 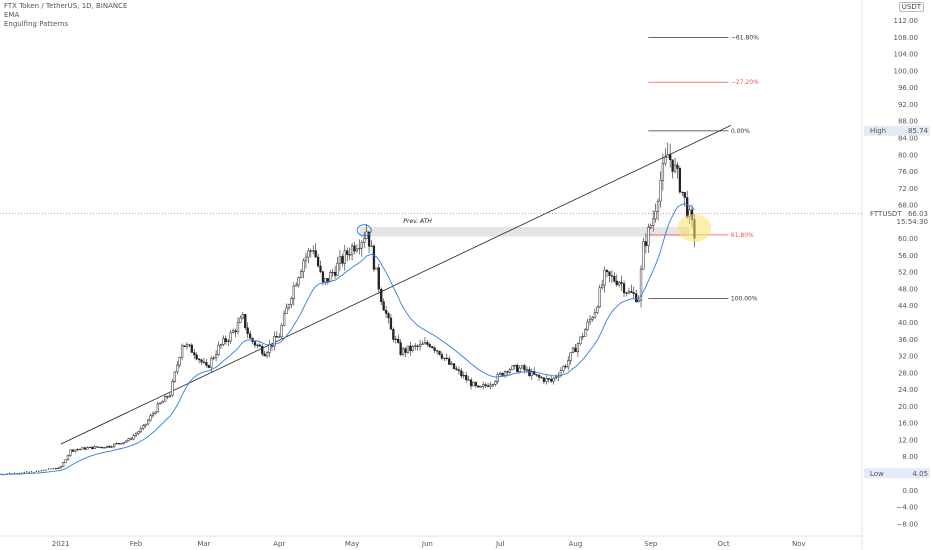 What do you see at coordinates (12, 15) in the screenshot?
I see `ema-indicator-label: EMA` at bounding box center [12, 15].